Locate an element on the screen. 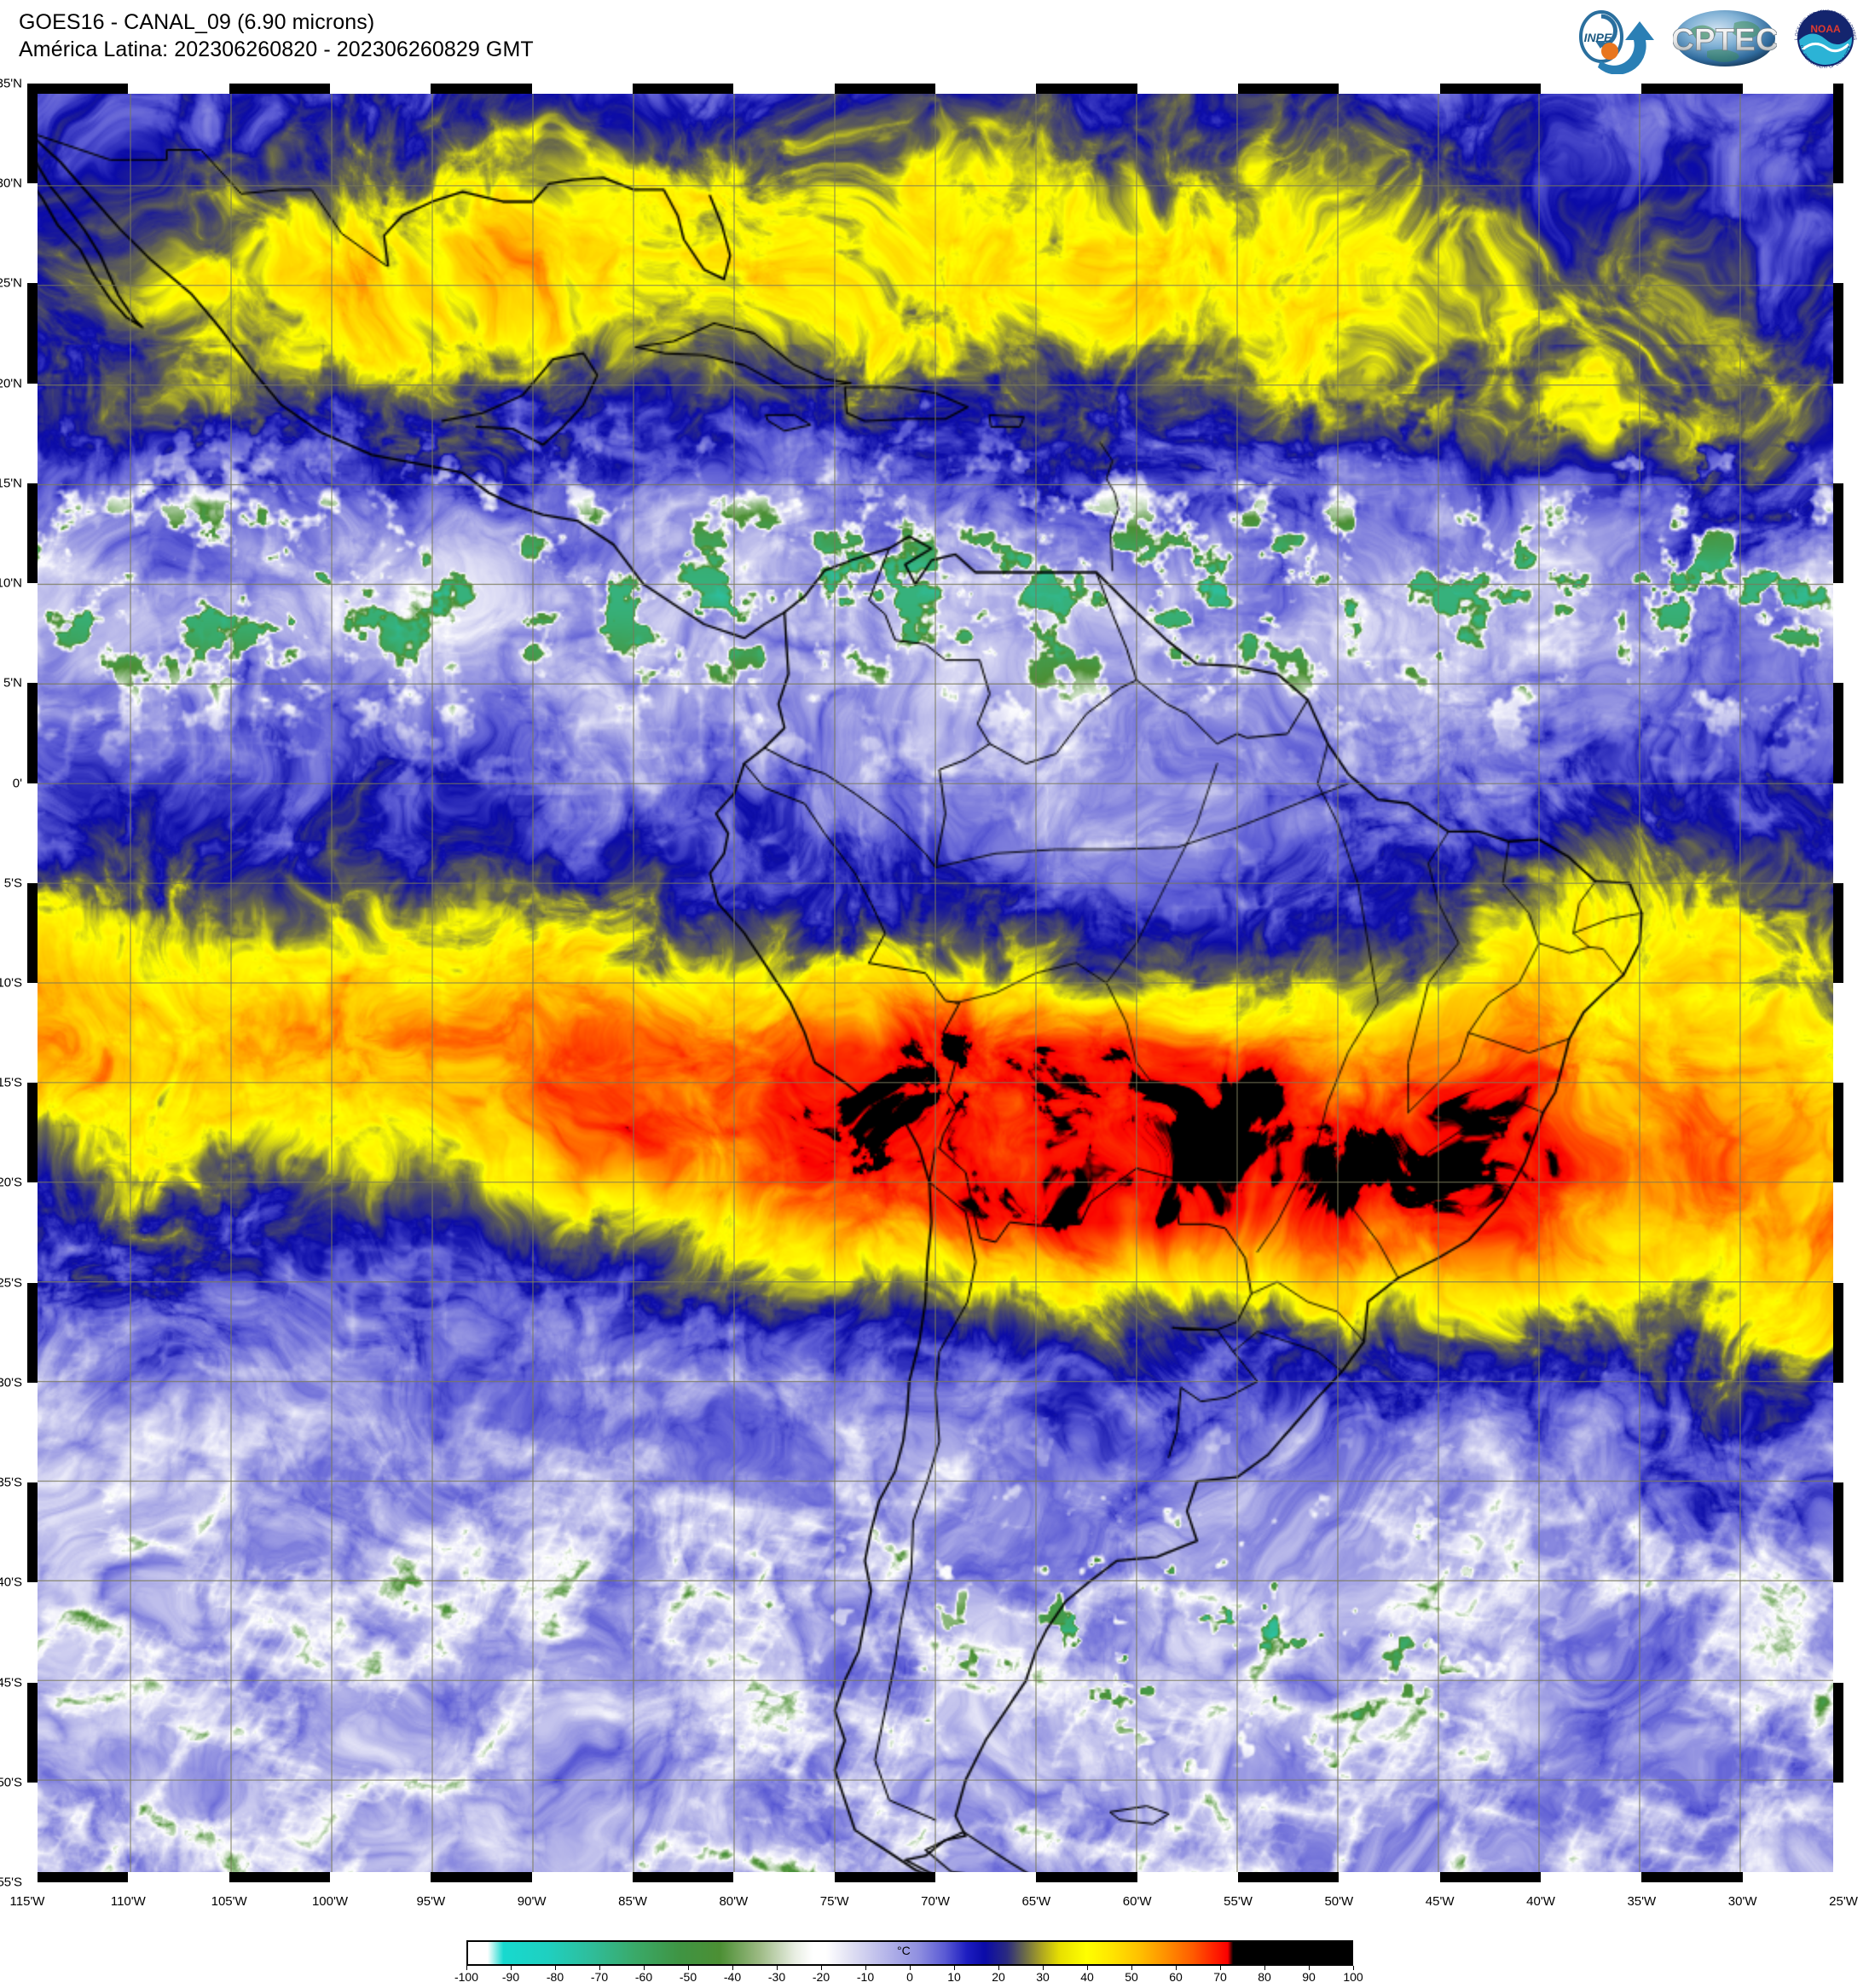 This screenshot has width=1869, height=1988. latitude-tick-label: 15'S is located at coordinates (11, 1082).